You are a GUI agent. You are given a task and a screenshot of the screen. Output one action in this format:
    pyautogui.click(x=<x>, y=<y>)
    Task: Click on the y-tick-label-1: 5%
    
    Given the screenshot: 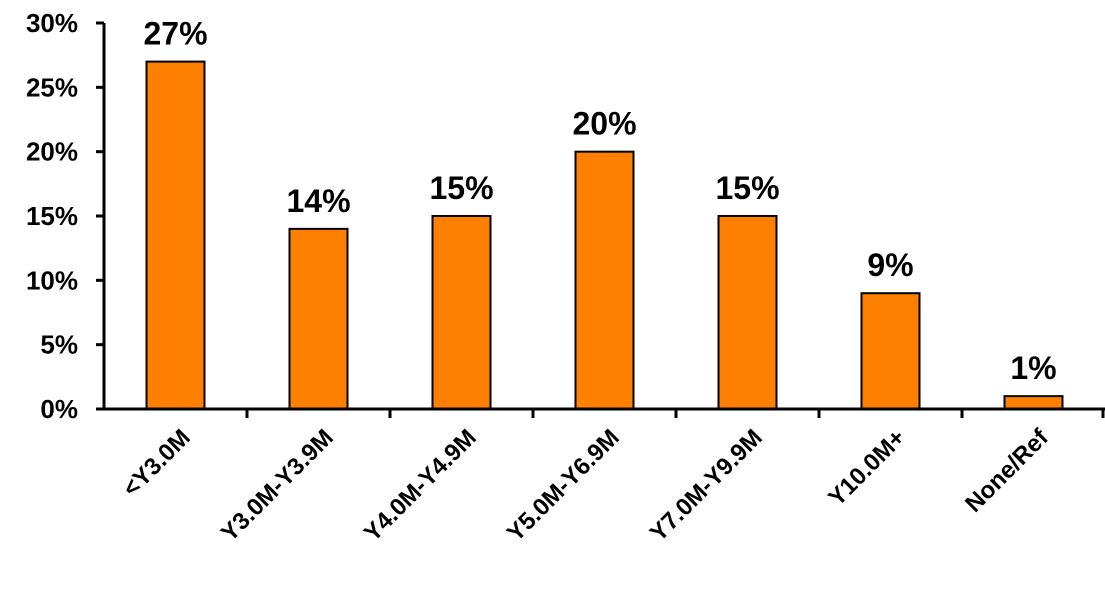 What is the action you would take?
    pyautogui.click(x=59, y=345)
    